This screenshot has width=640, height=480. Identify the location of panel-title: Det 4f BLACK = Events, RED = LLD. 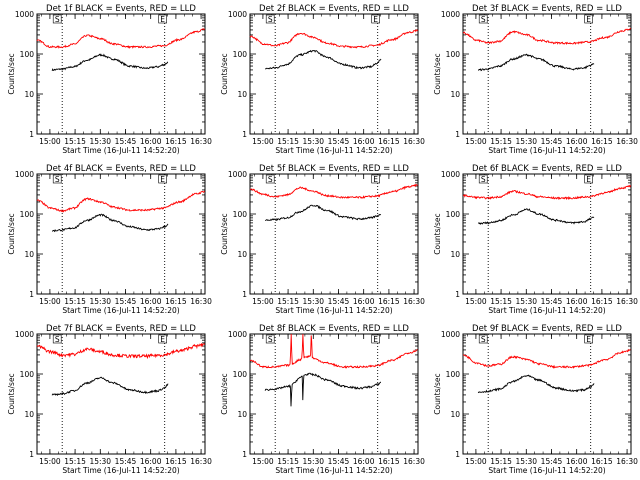
(121, 169).